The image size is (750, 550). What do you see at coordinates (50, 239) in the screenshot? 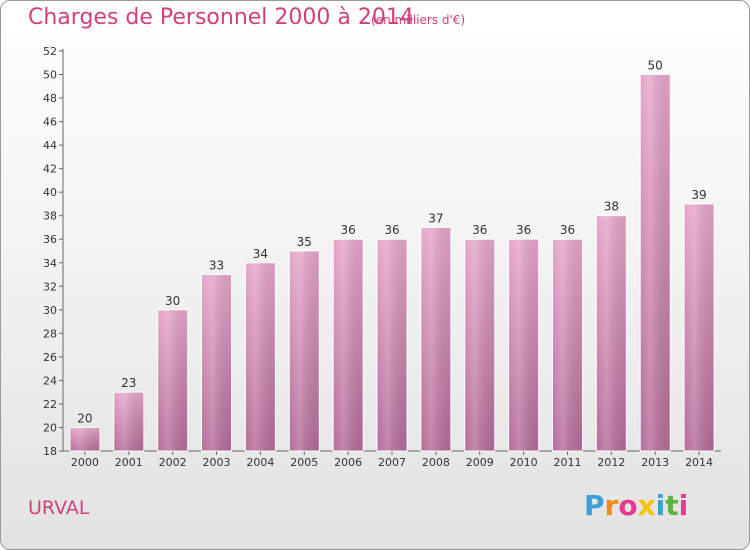
I see `y-tick-label: 36` at bounding box center [50, 239].